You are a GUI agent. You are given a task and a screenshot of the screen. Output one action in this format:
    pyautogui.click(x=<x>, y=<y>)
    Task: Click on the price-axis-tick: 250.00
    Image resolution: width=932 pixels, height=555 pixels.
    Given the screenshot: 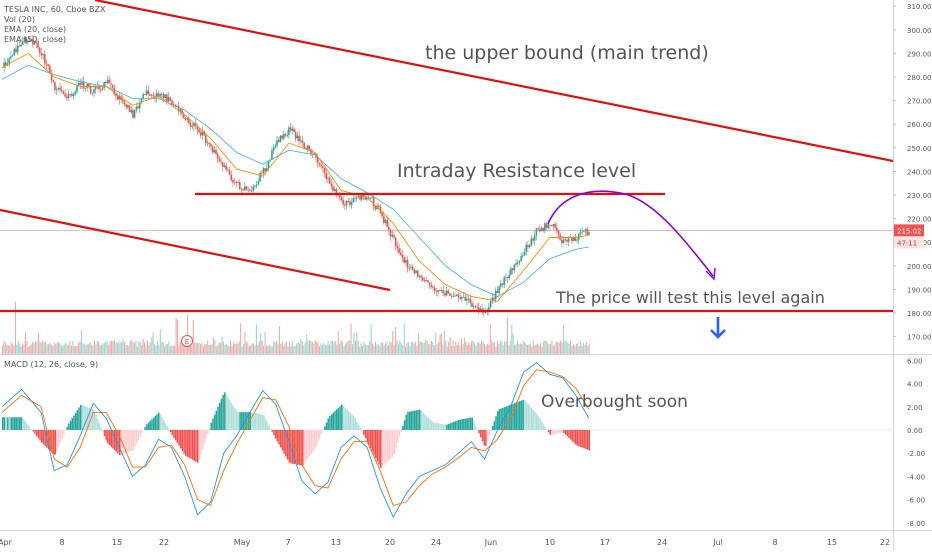 What is the action you would take?
    pyautogui.click(x=919, y=149)
    